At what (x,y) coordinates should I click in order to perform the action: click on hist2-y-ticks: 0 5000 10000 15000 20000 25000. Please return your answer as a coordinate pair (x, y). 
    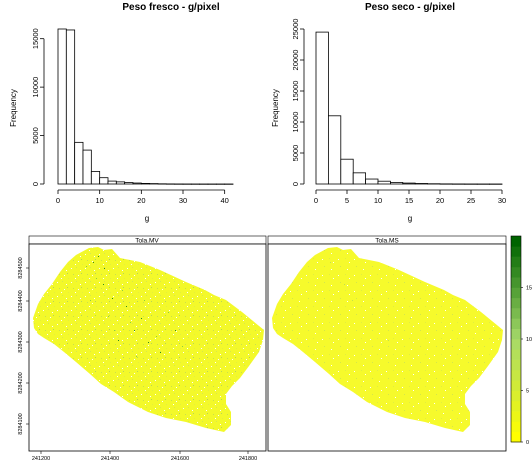
    Looking at the image, I should click on (297, 102).